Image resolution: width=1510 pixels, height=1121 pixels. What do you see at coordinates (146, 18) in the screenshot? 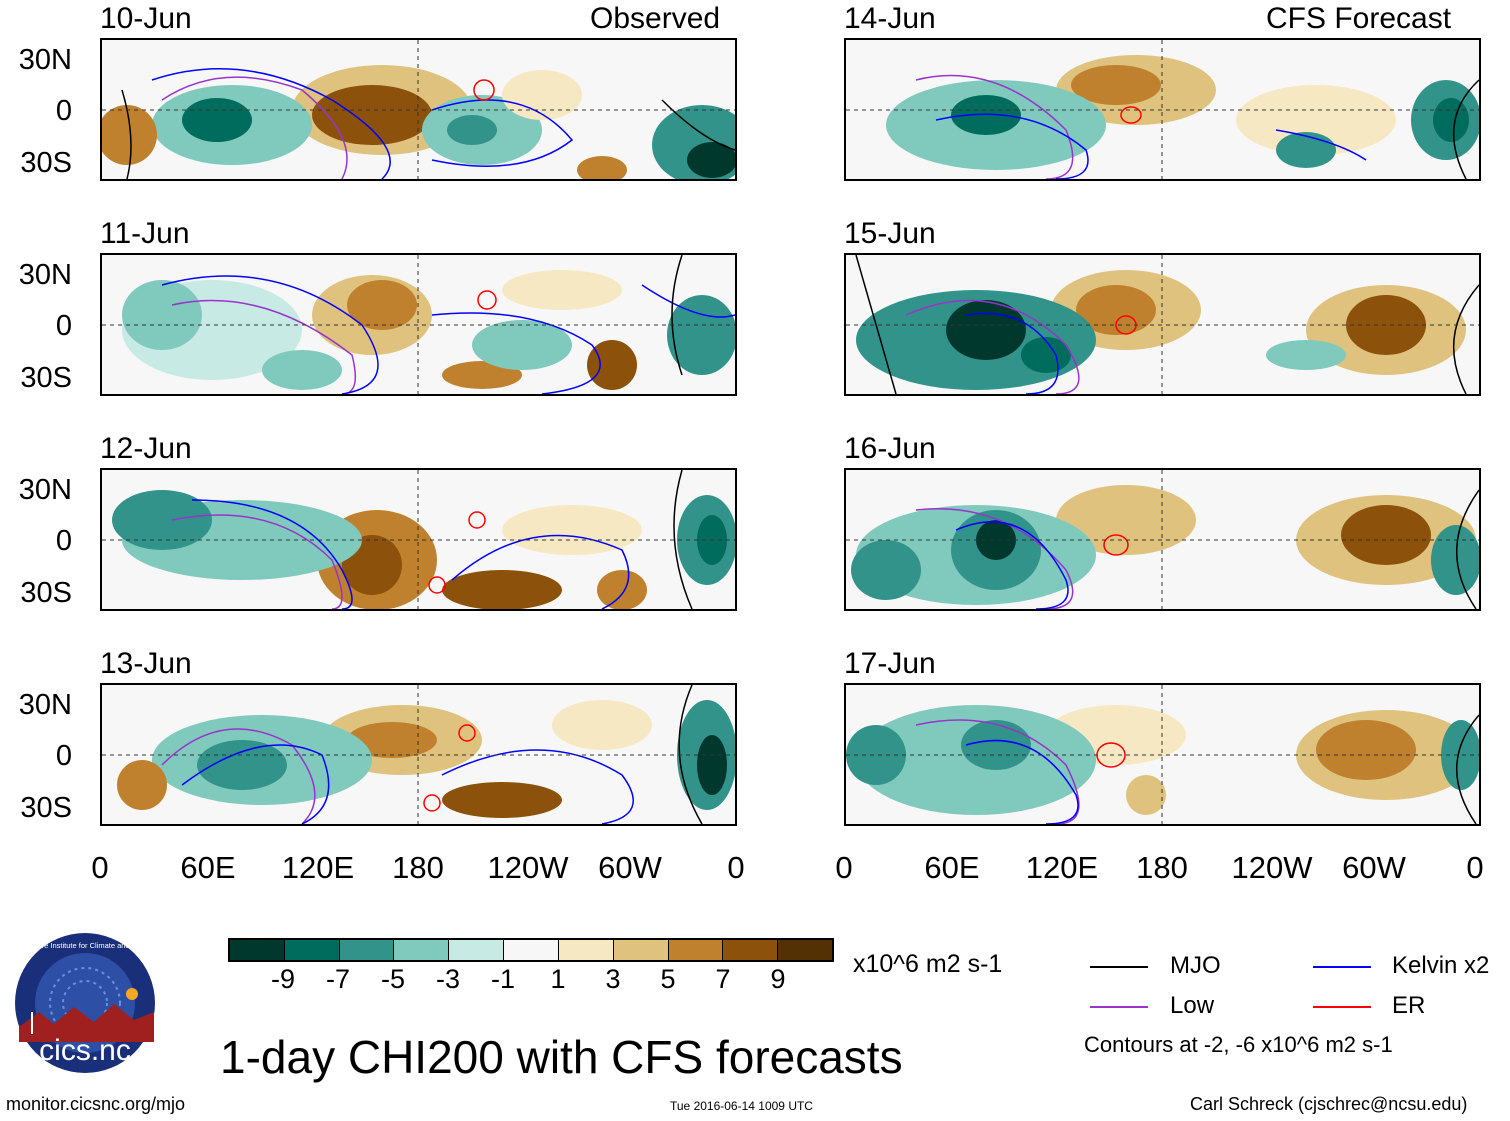
I see `panel-date-10jun: 10-Jun` at bounding box center [146, 18].